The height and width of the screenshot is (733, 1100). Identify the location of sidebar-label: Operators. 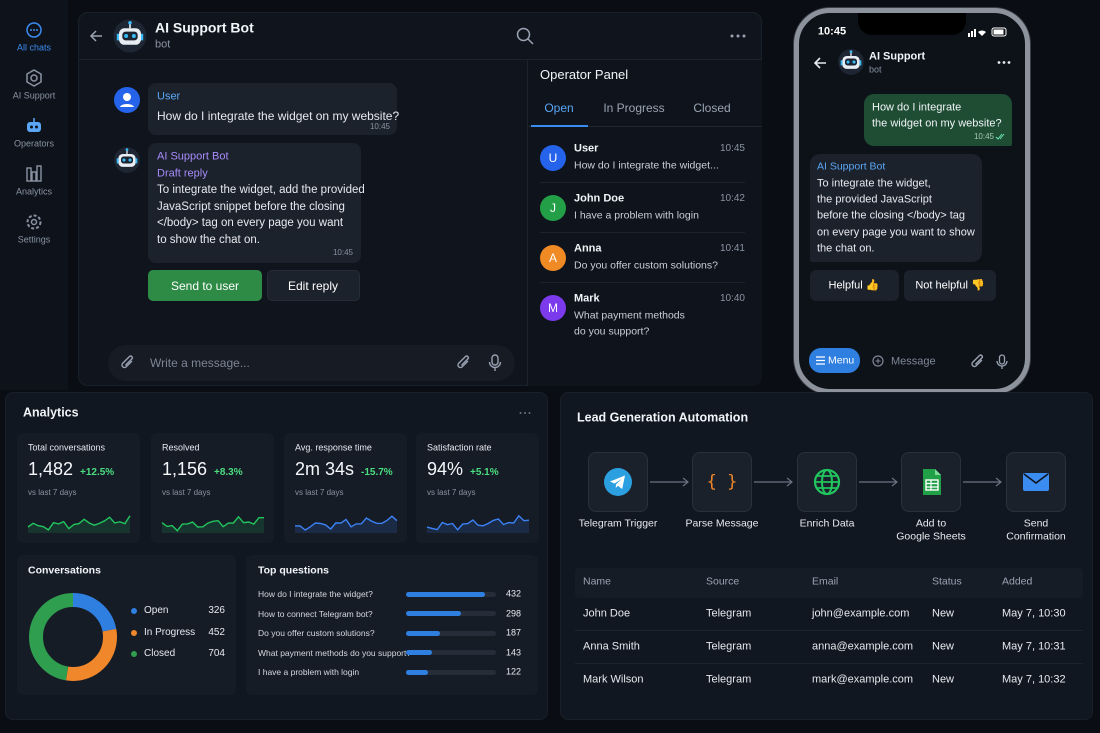
(34, 143).